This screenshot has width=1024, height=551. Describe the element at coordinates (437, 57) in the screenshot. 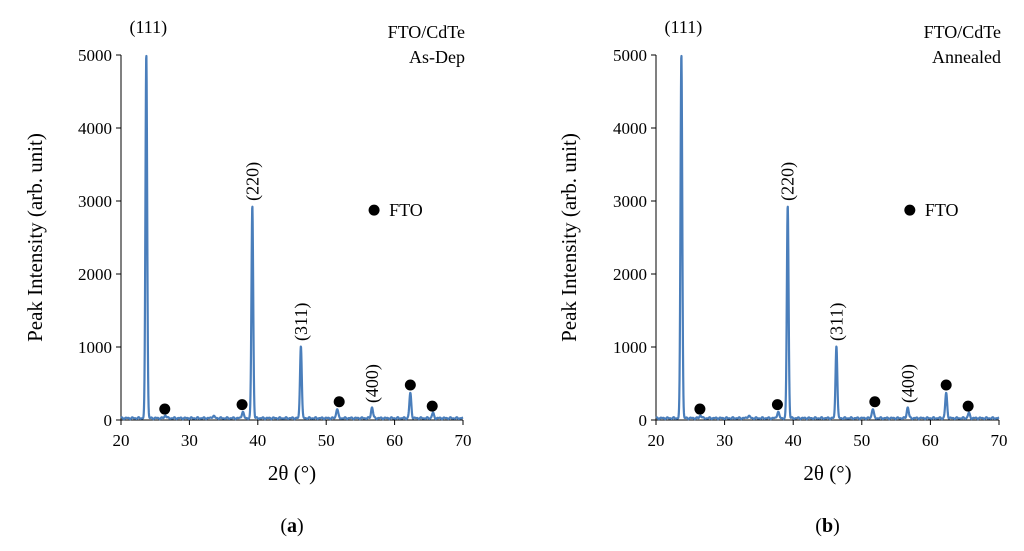

I see `sample-title-line: As-Dep` at that location.